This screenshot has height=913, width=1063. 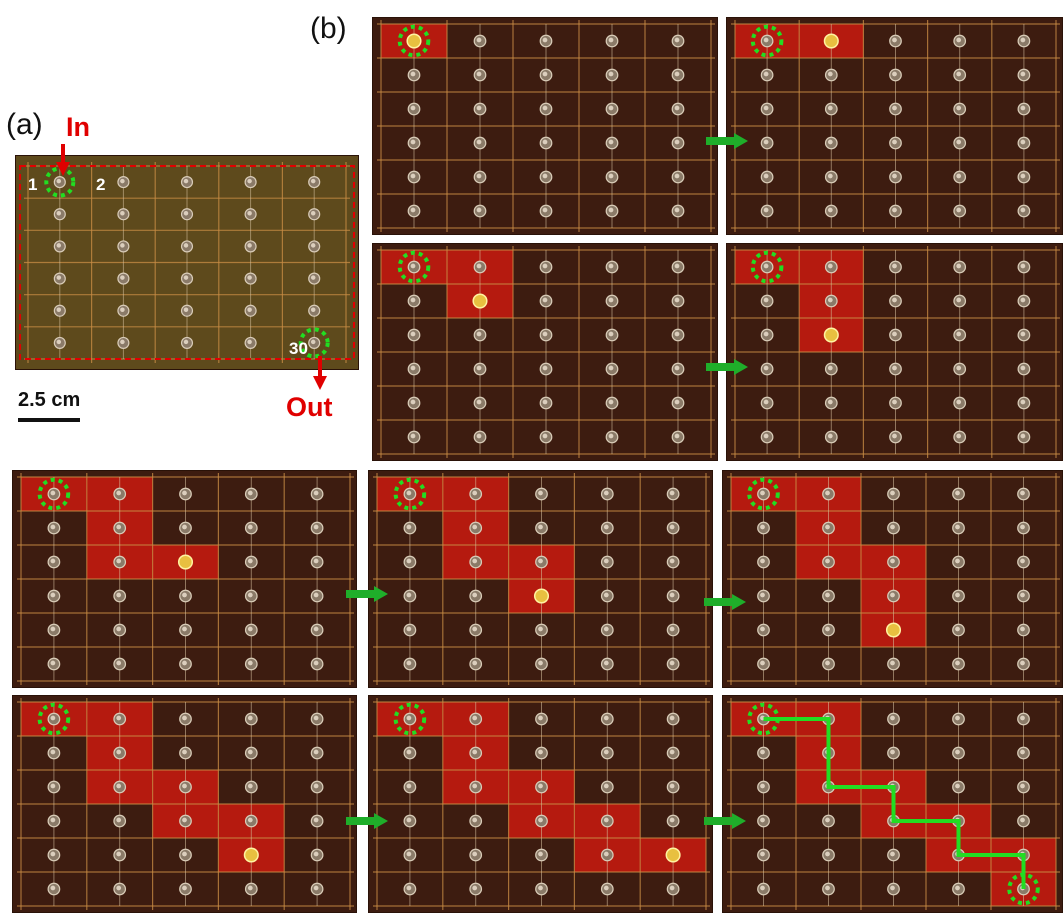 What do you see at coordinates (894, 803) in the screenshot?
I see `transfer-path` at bounding box center [894, 803].